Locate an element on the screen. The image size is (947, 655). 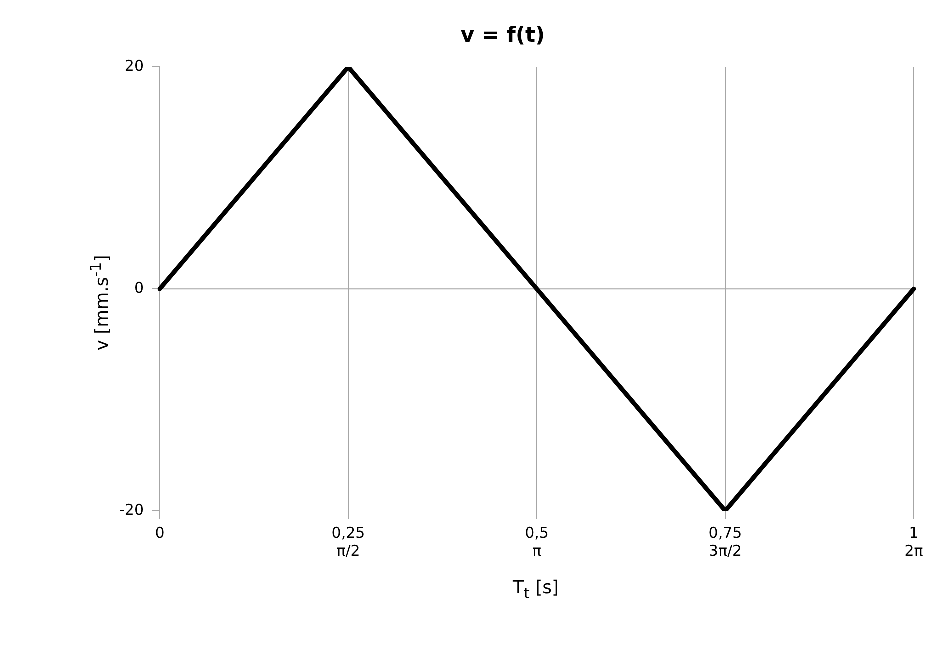
x-tick-label: 0,25 π/2 is located at coordinates (349, 542).